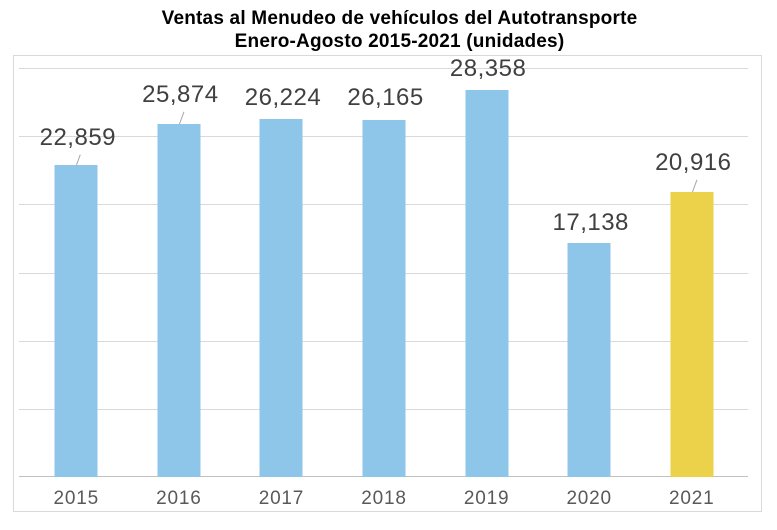 Image resolution: width=777 pixels, height=530 pixels. What do you see at coordinates (384, 298) in the screenshot?
I see `bar-2018` at bounding box center [384, 298].